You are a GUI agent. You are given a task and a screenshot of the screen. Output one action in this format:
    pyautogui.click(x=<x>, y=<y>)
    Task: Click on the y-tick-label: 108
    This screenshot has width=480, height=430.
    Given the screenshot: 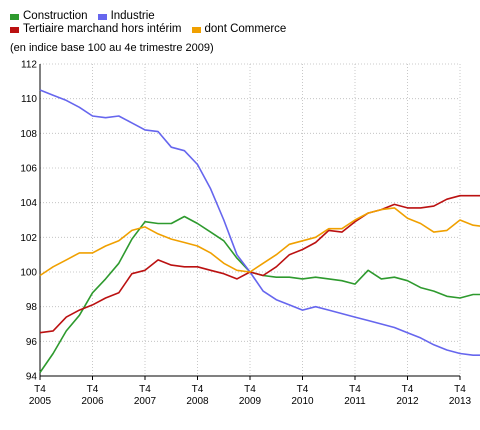 What is the action you would take?
    pyautogui.click(x=28, y=134)
    